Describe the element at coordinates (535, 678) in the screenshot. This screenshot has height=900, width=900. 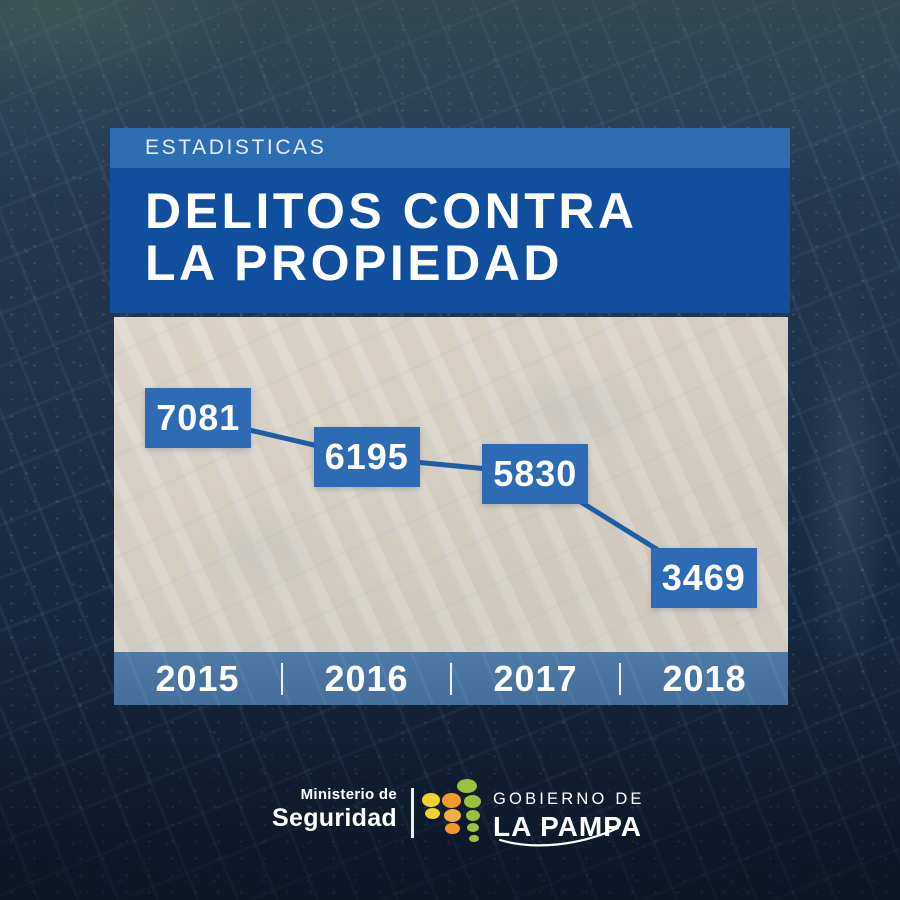
I see `x-tick-2017: 2017` at that location.